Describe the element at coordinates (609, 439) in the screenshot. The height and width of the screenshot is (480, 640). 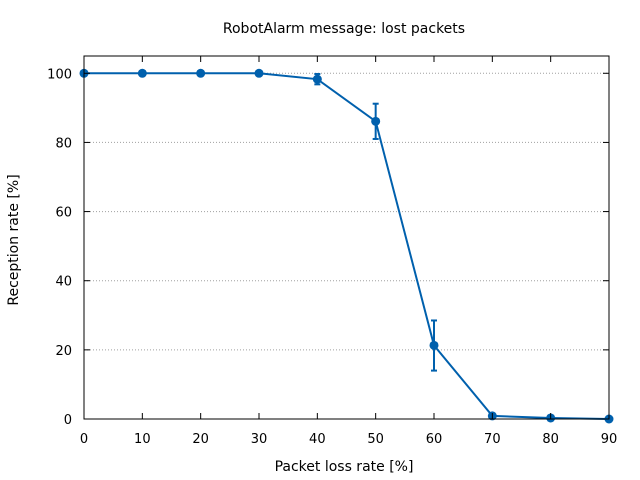
I see `x-tick-label: 90` at that location.